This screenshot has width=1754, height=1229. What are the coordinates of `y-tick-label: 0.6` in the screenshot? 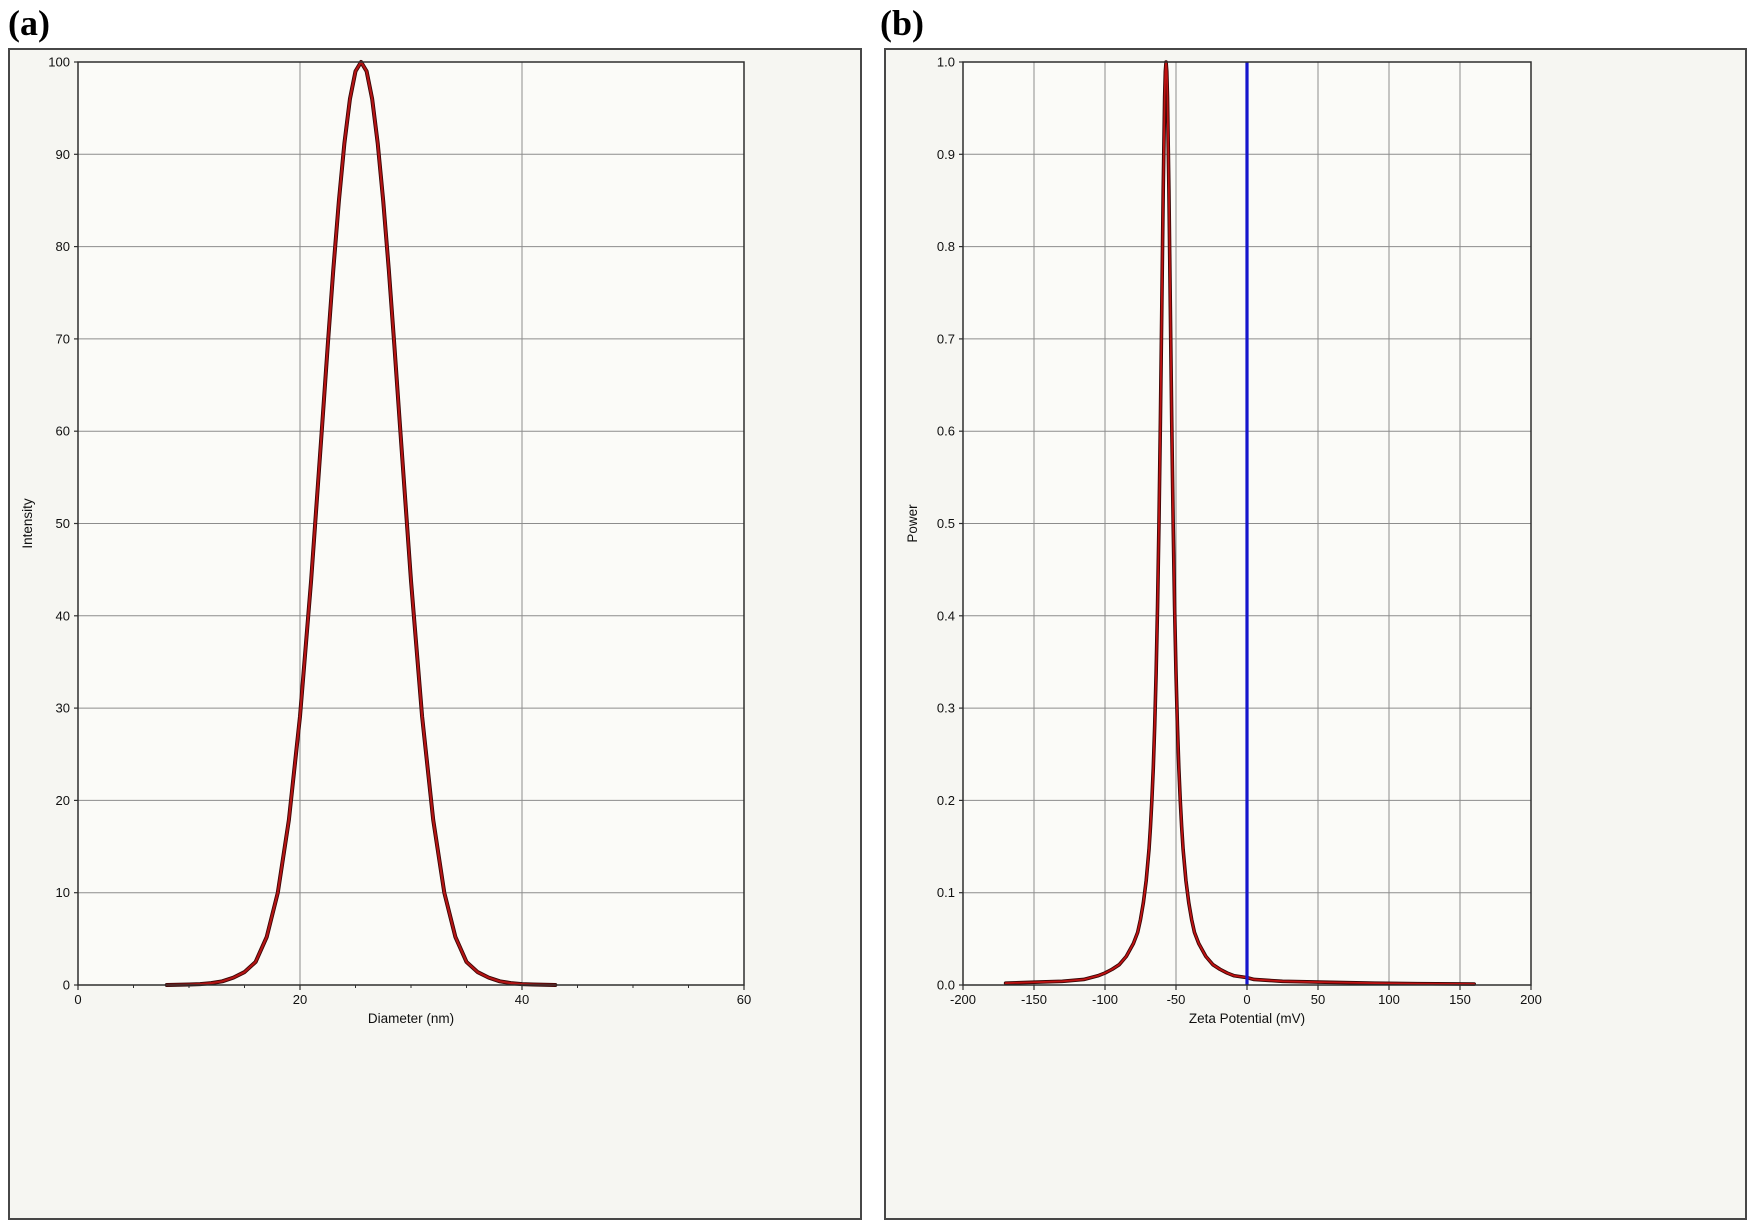 It's located at (946, 431).